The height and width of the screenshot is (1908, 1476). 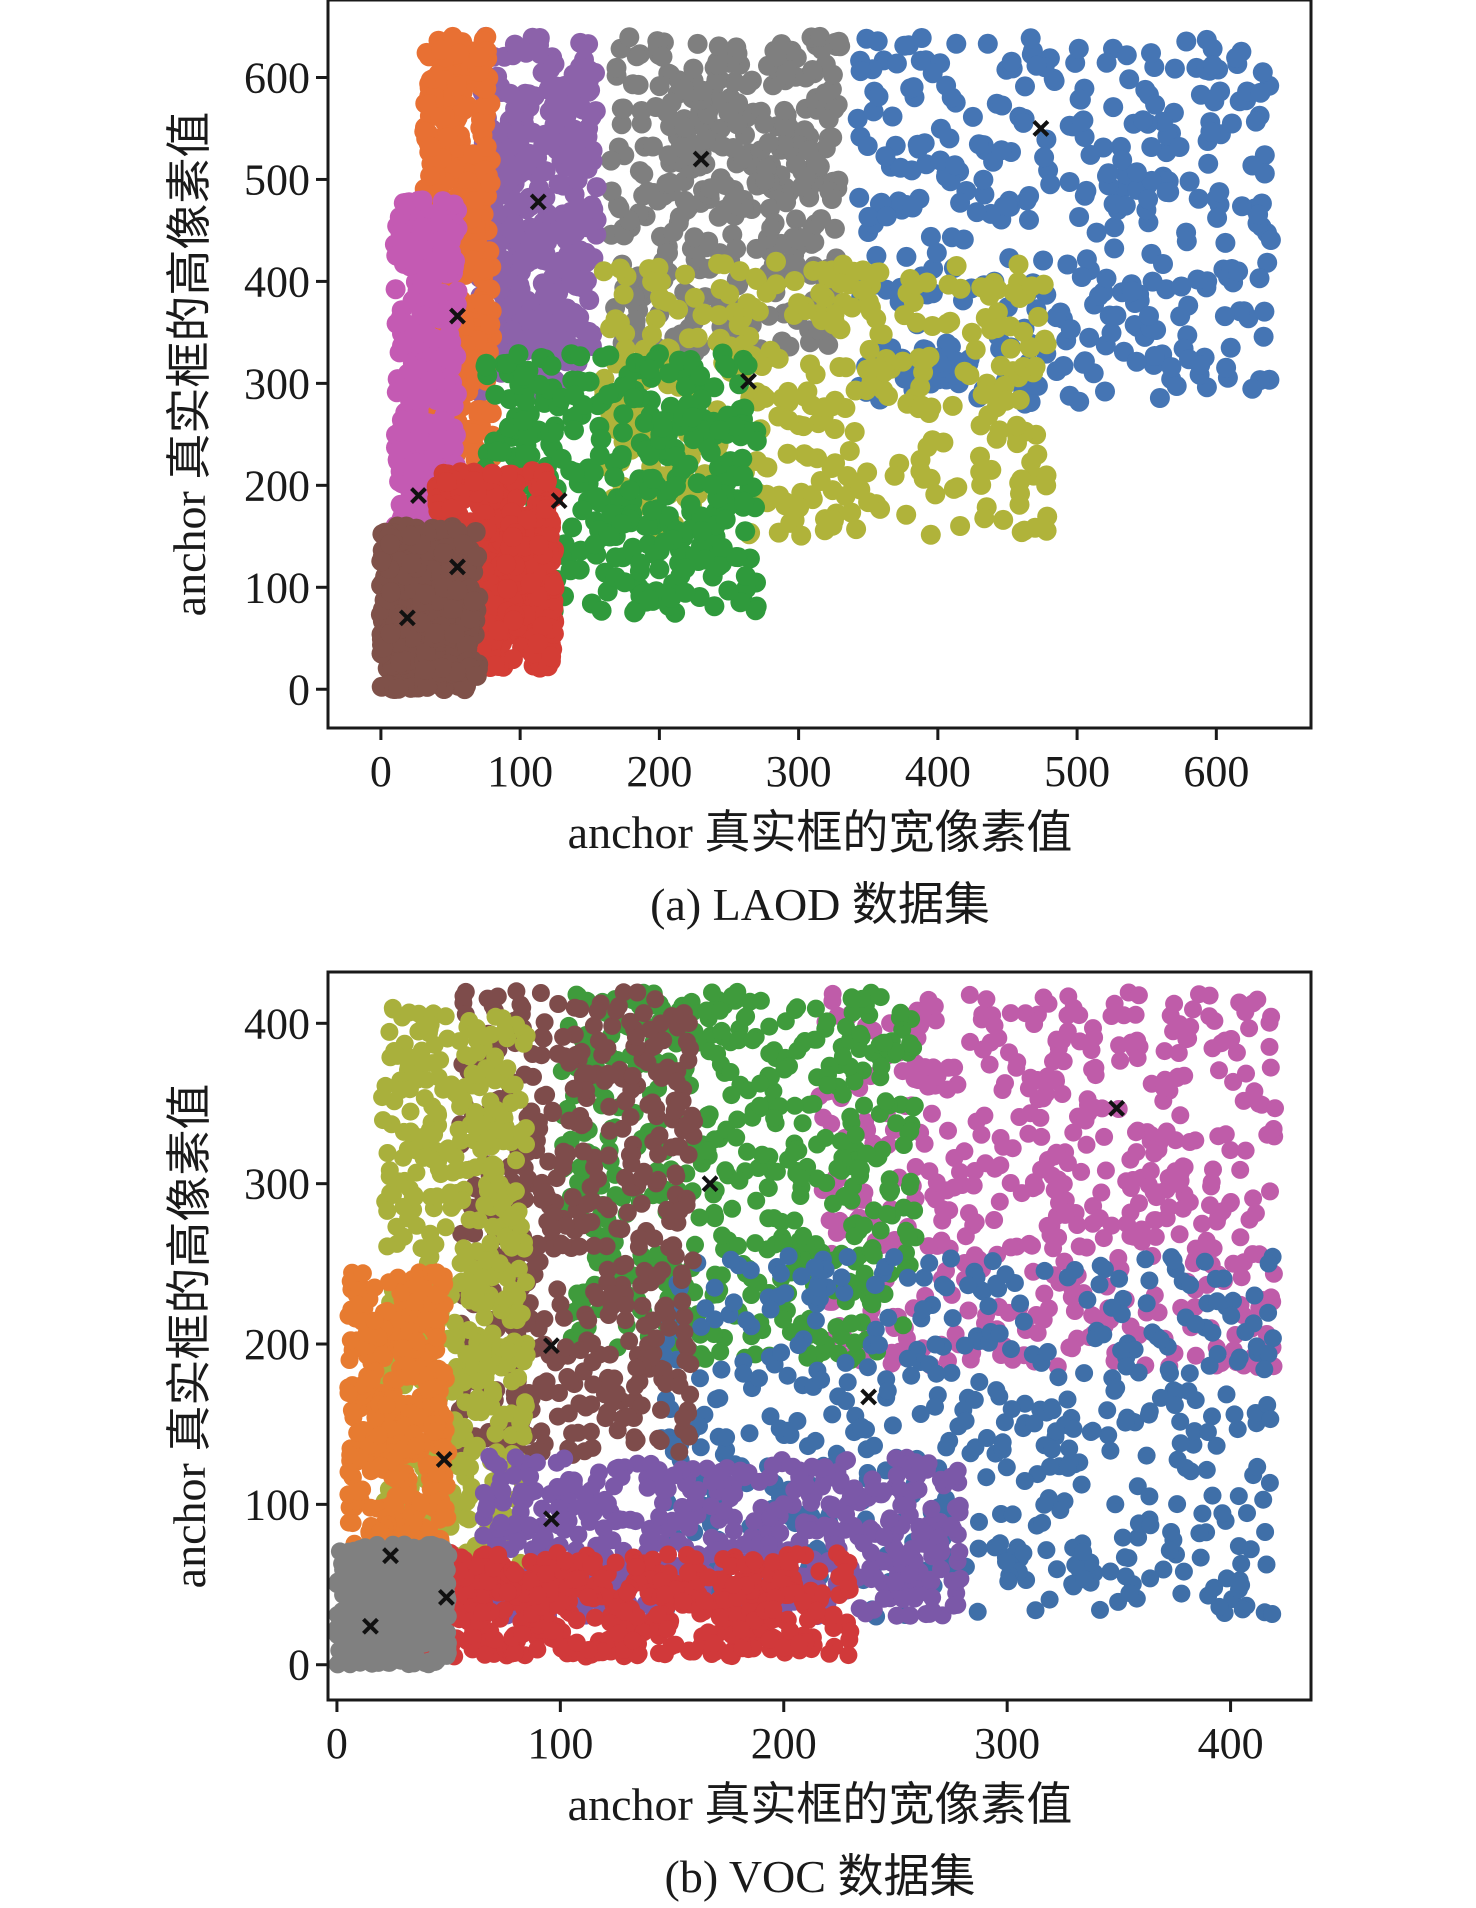 I want to click on y-tick-label: 100, so click(x=277, y=587).